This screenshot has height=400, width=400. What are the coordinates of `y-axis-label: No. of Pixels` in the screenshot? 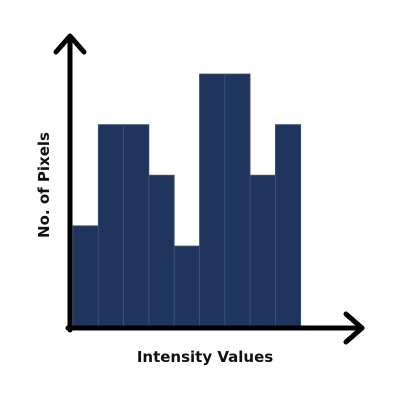 It's located at (44, 185).